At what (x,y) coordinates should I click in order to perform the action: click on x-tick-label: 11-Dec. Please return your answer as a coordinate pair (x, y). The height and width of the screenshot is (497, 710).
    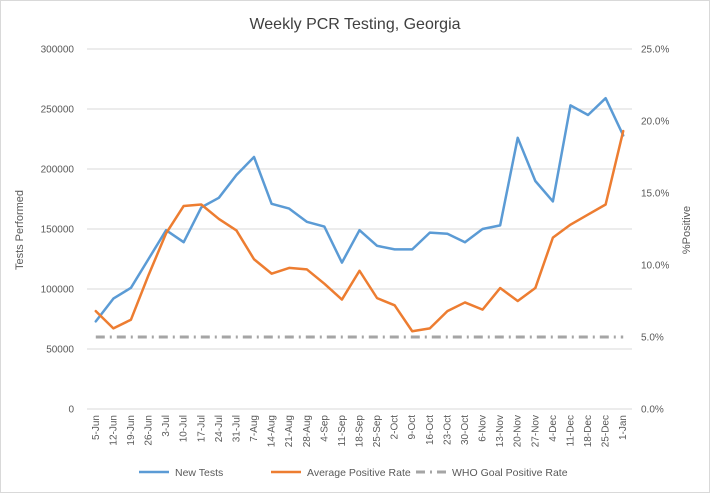
    Looking at the image, I should click on (570, 431).